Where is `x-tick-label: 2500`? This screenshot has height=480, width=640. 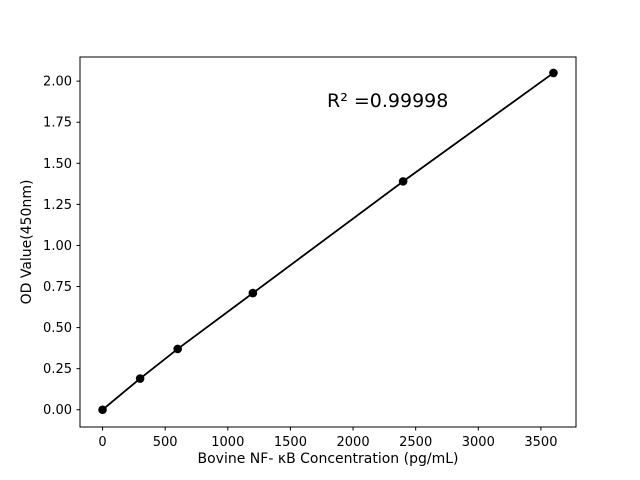
x-tick-label: 2500 is located at coordinates (415, 442).